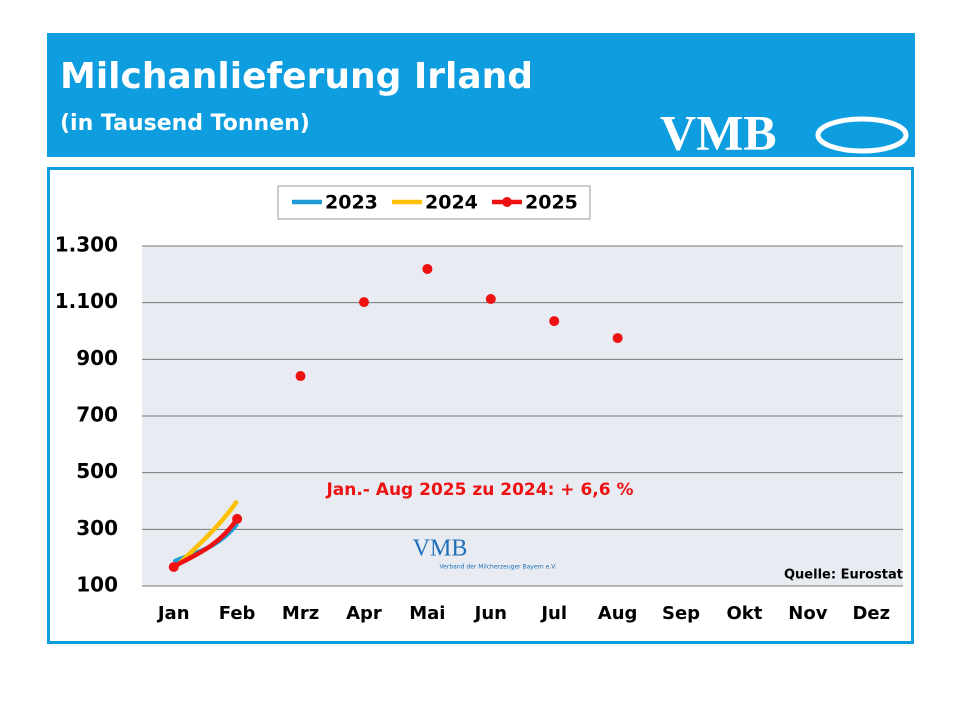  Describe the element at coordinates (97, 471) in the screenshot. I see `y-tick-label: 500` at that location.